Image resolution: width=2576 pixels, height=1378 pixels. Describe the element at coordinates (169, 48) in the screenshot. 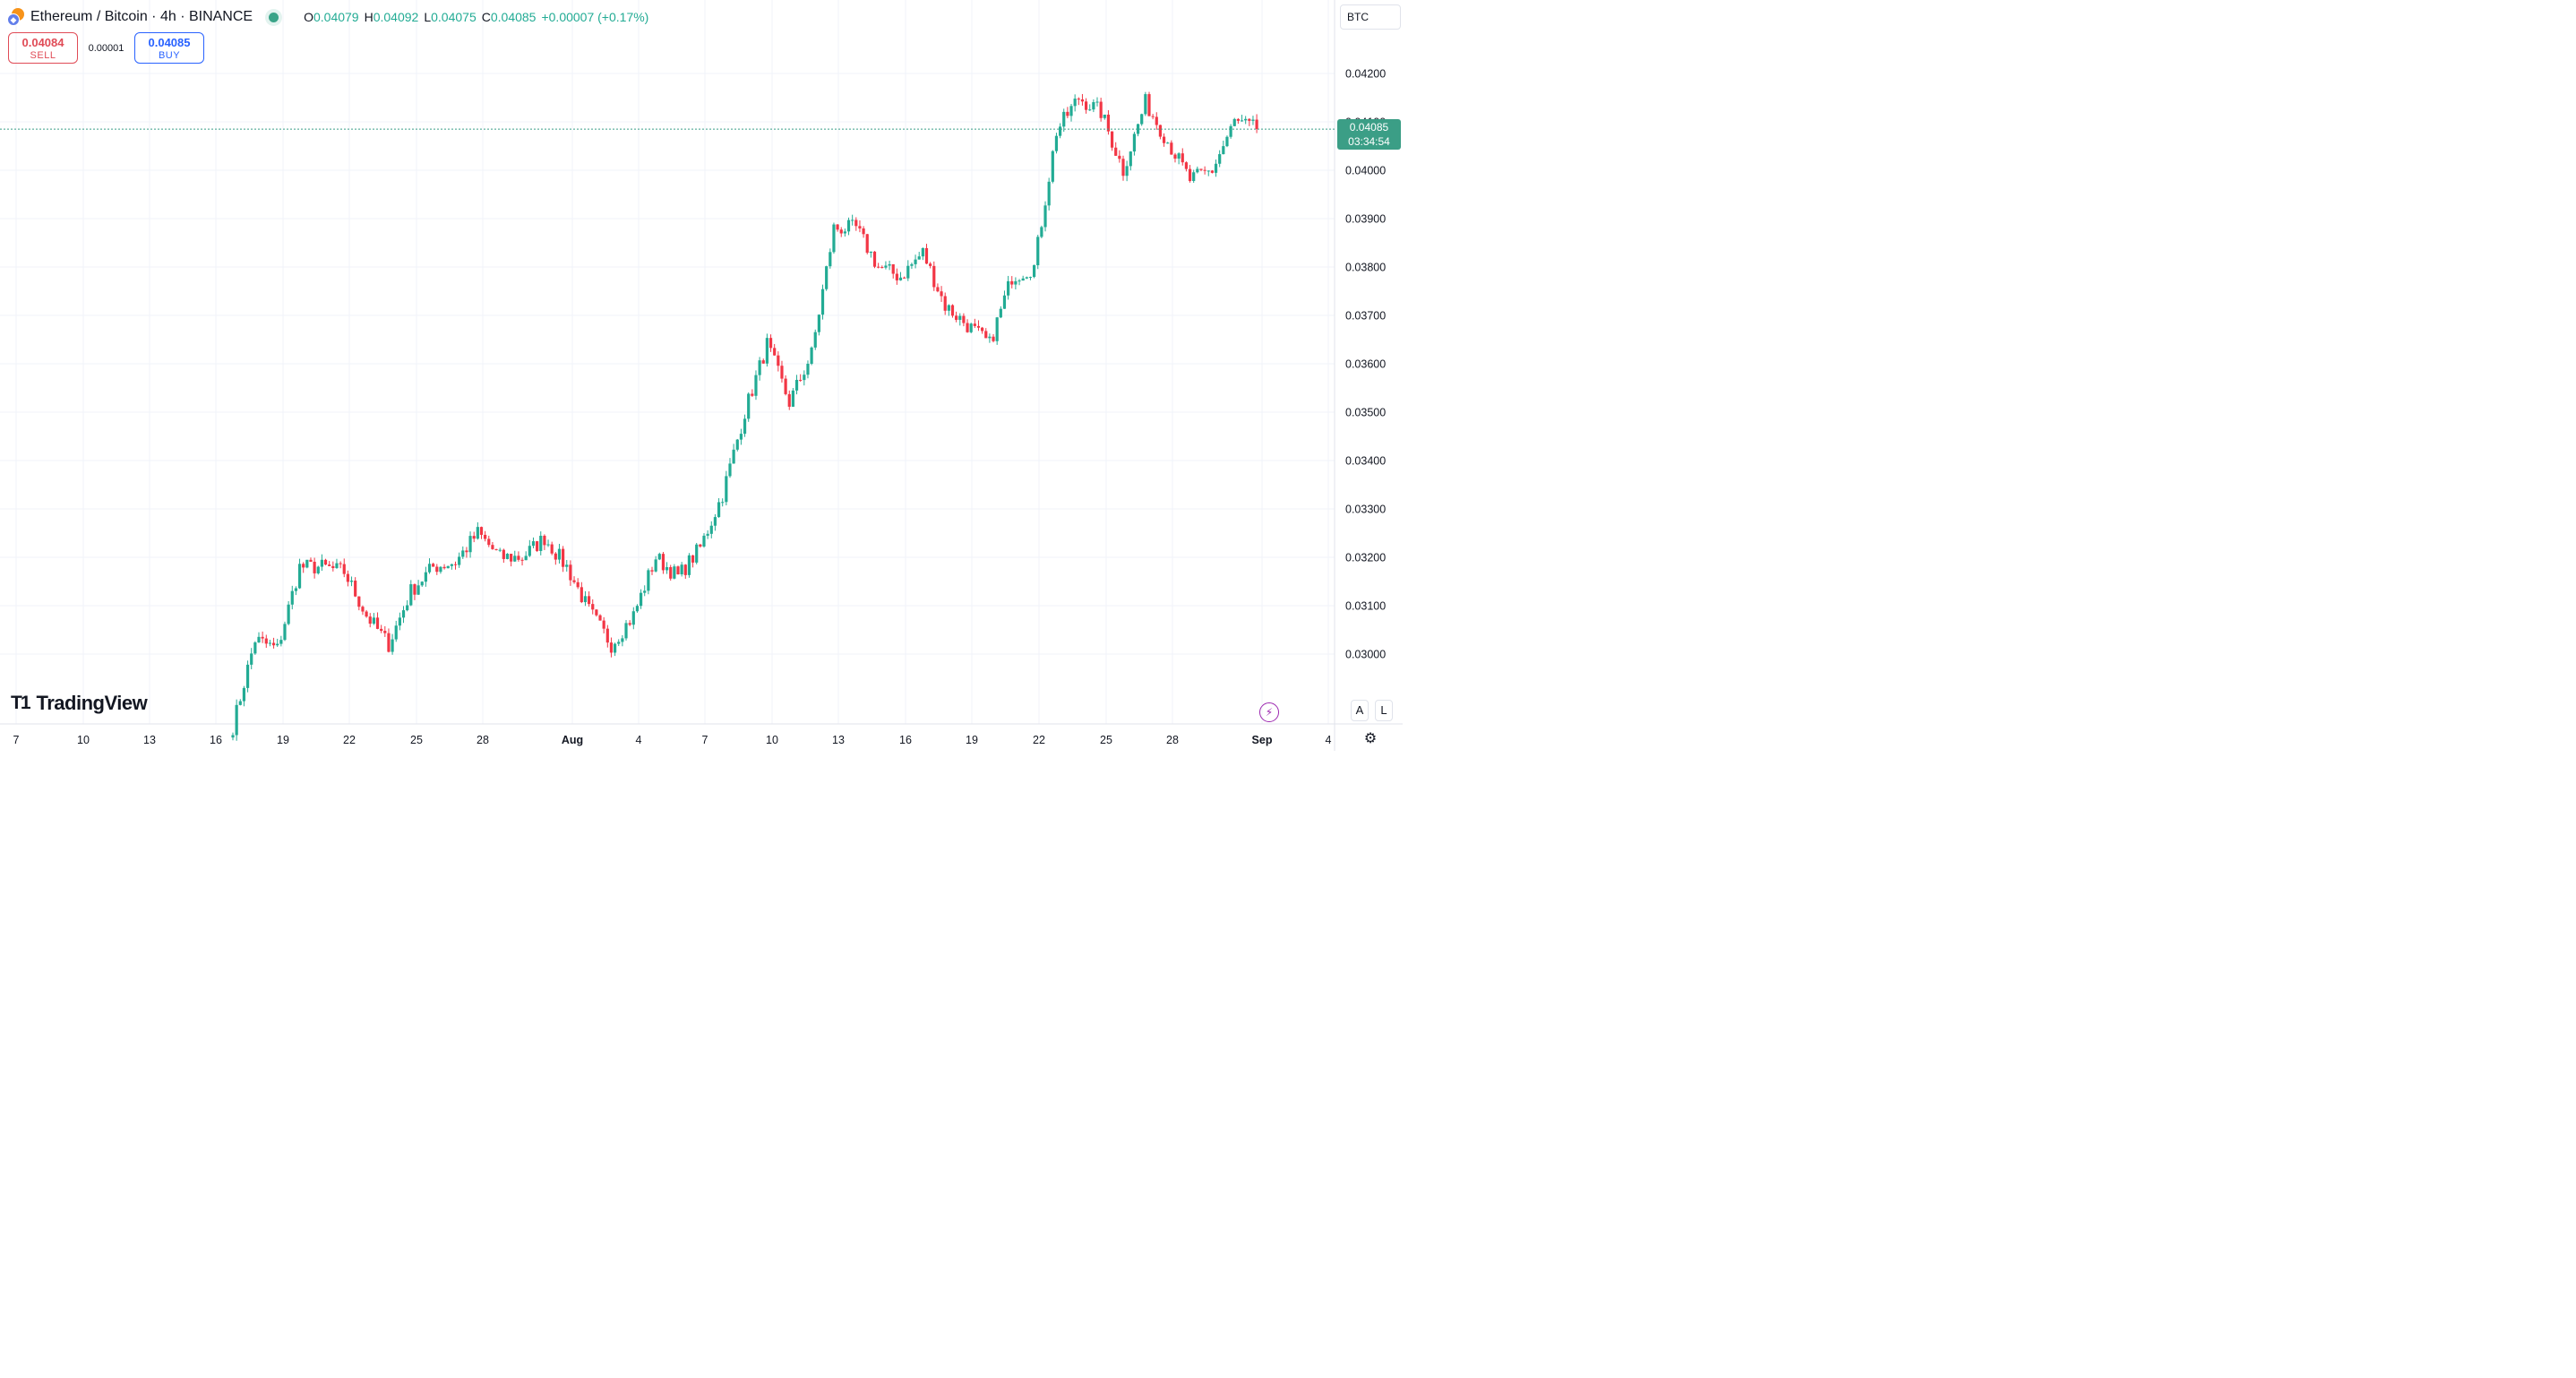

I see `buy-button: 0.04085 BUY` at that location.